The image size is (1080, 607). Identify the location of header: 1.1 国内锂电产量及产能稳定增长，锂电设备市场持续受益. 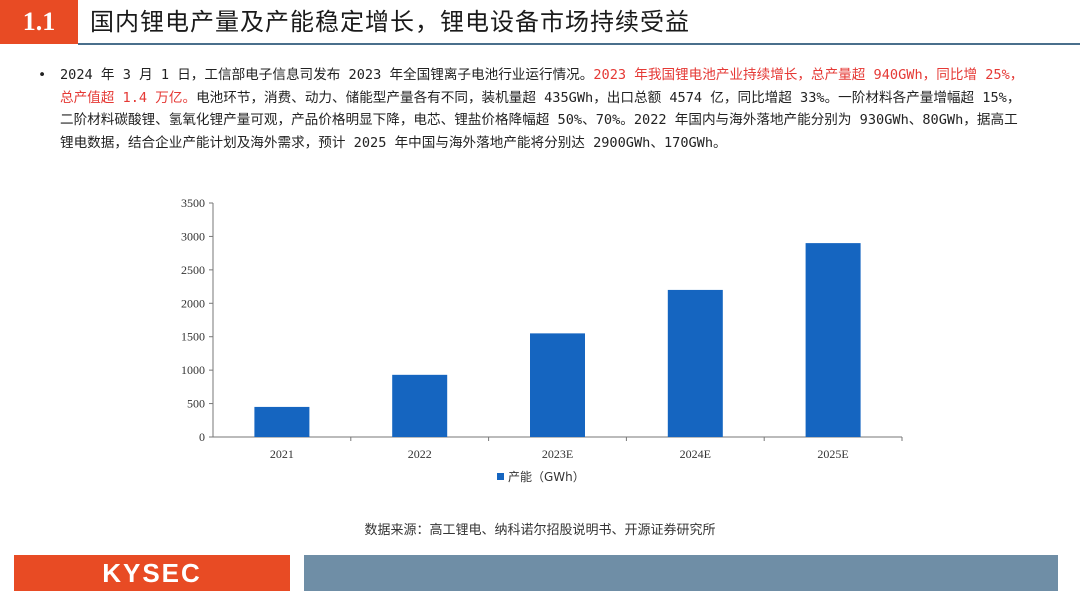
(540, 22).